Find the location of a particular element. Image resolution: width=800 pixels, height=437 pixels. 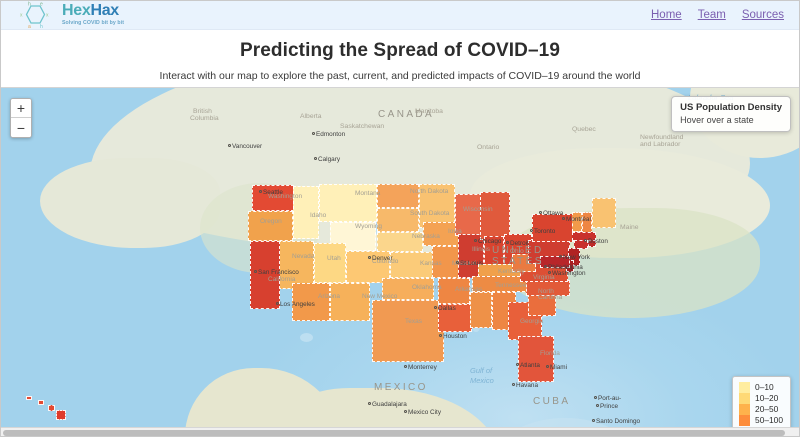

state-connecticut is located at coordinates (581, 244).